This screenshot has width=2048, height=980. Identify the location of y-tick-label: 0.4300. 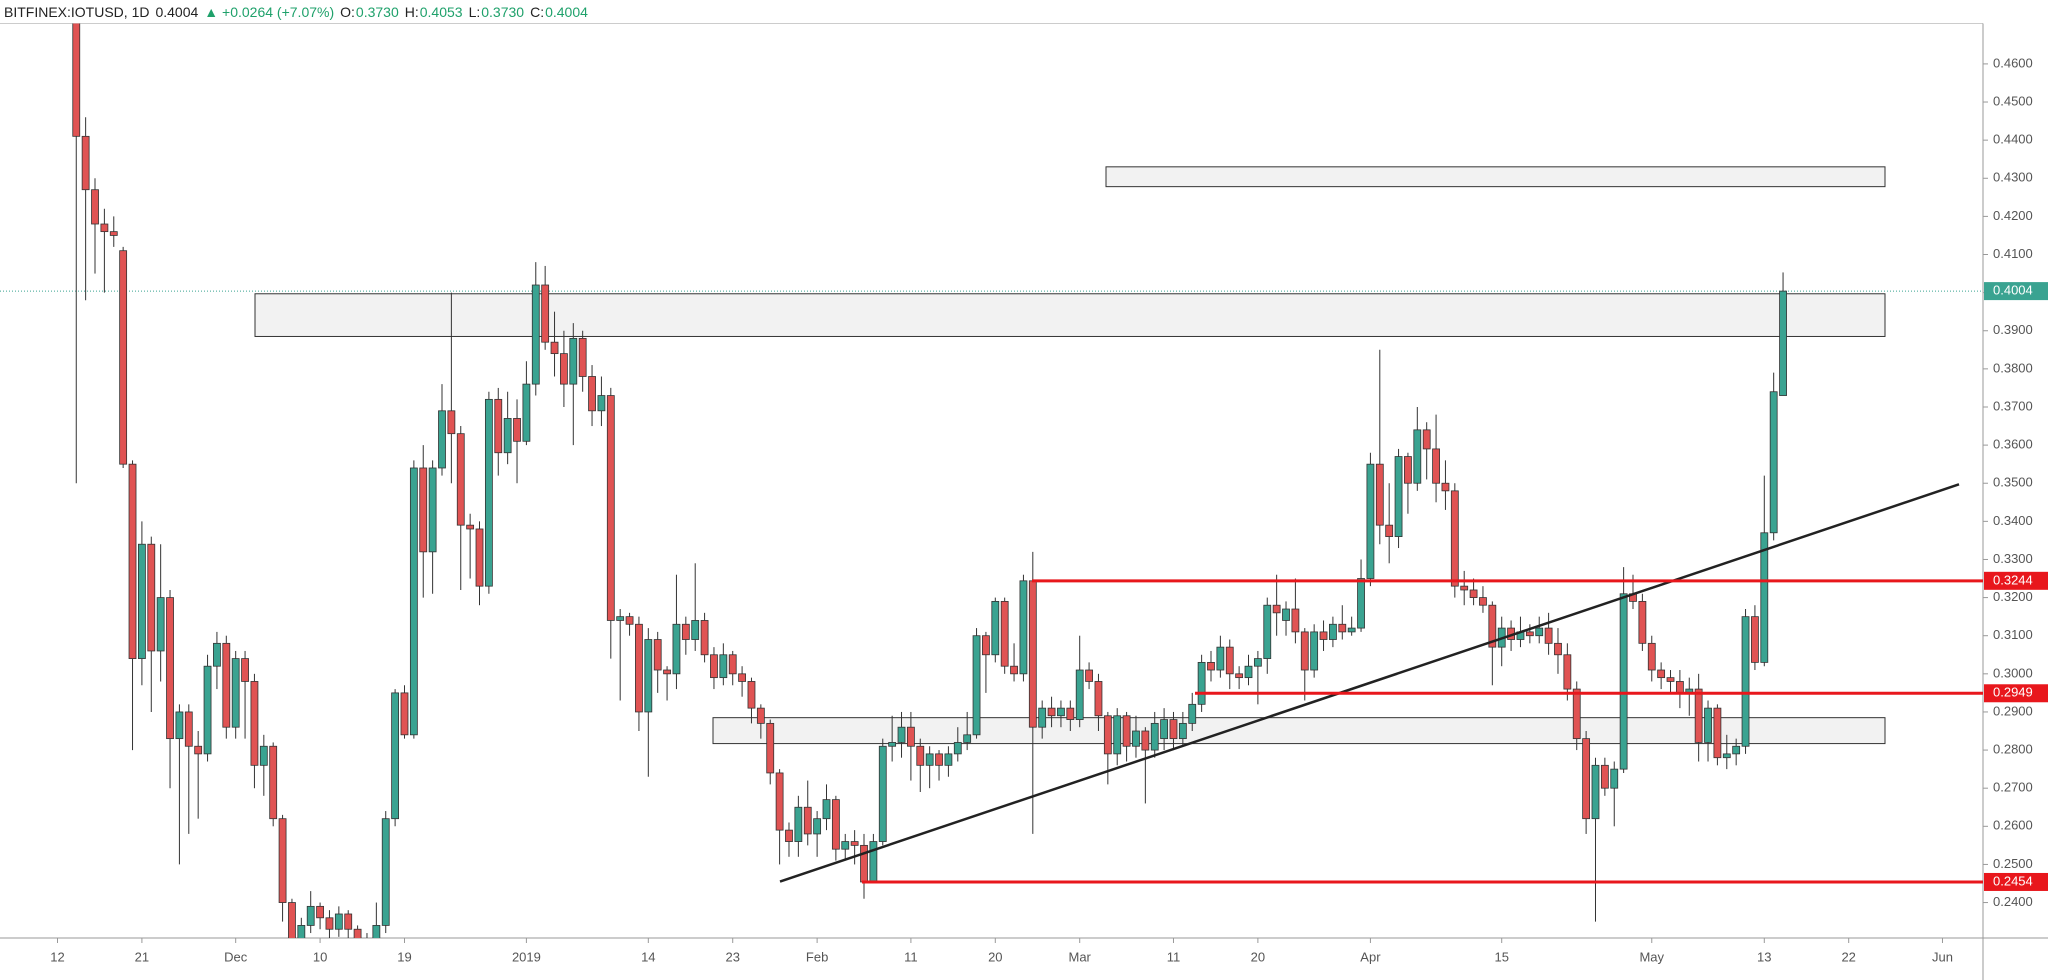
(2013, 177).